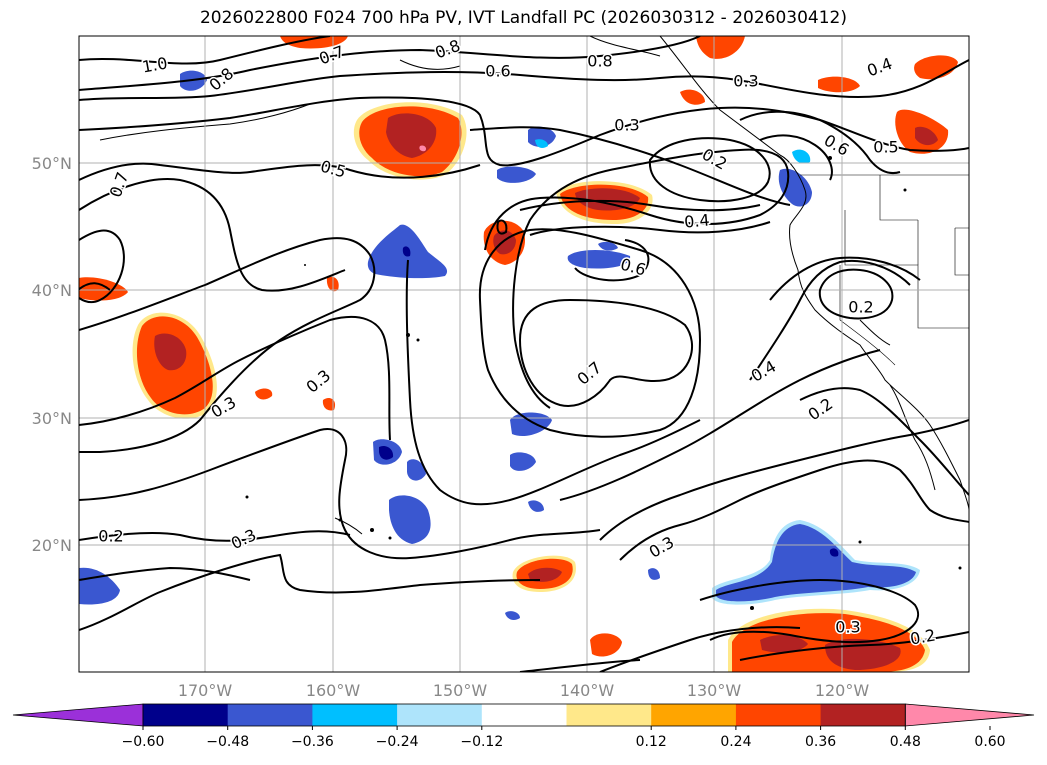 The height and width of the screenshot is (765, 1047). What do you see at coordinates (651, 742) in the screenshot?
I see `colorbar-tick-label: 0.12` at bounding box center [651, 742].